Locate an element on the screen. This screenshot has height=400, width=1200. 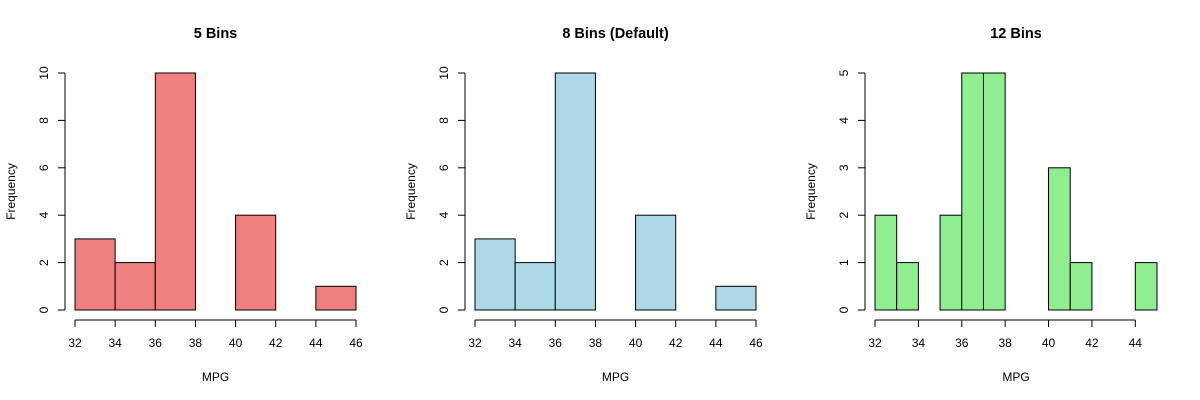
chart-title: 12 Bins is located at coordinates (1016, 34).